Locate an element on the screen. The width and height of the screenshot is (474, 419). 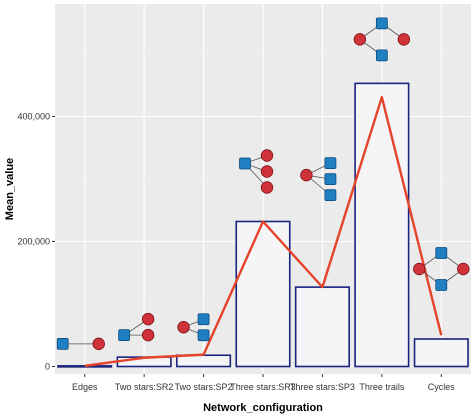
x-tick-label: Three stars:SP3 is located at coordinates (322, 387).